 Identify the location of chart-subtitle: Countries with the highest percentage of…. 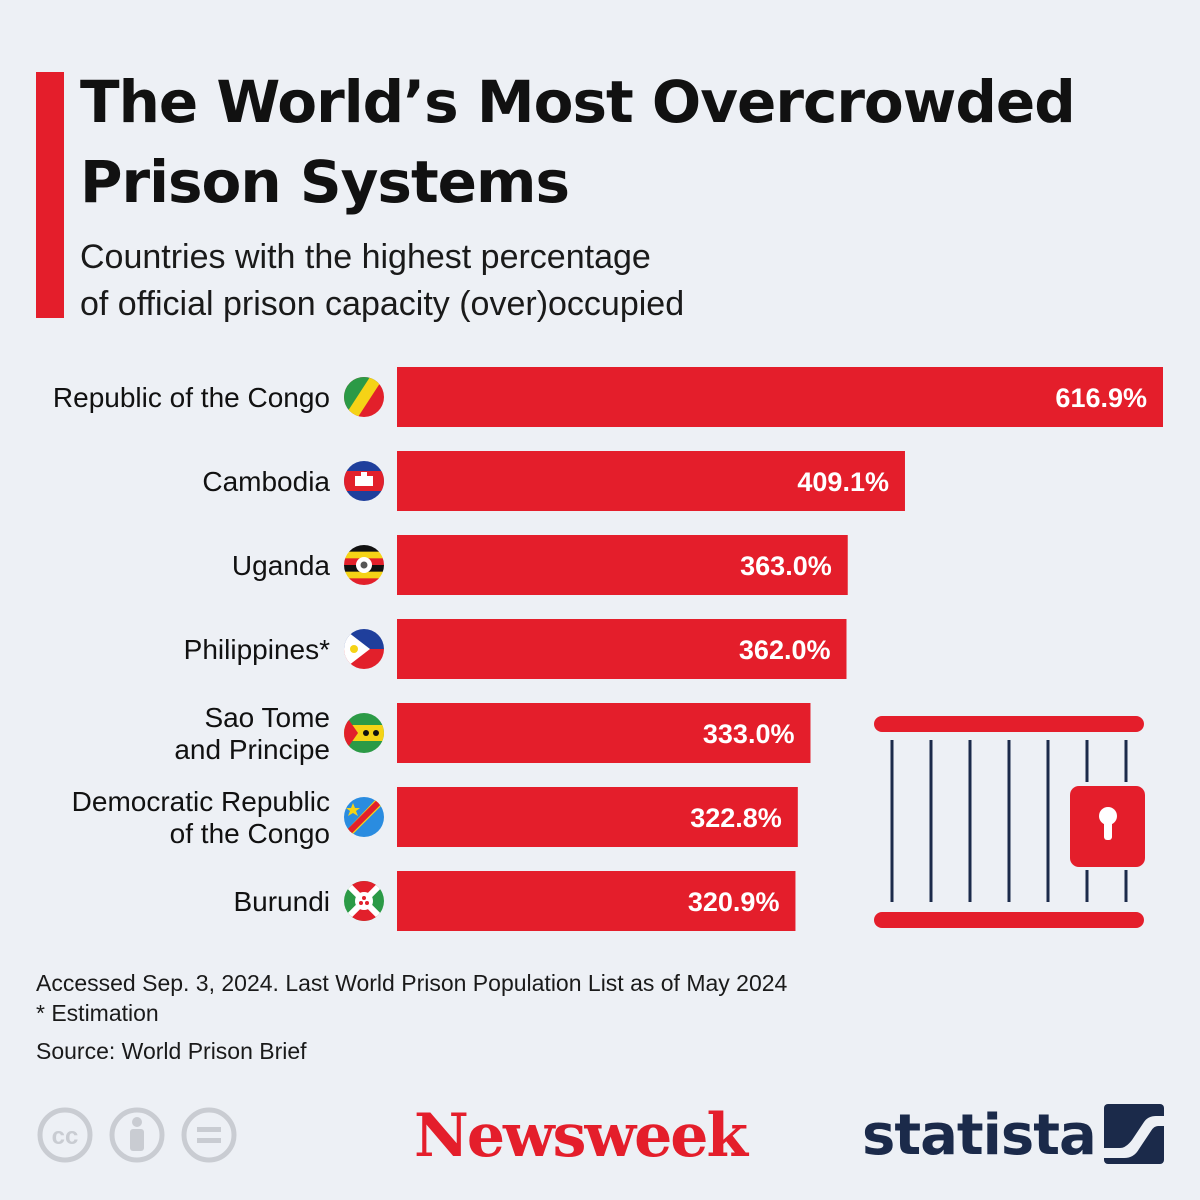
(382, 281).